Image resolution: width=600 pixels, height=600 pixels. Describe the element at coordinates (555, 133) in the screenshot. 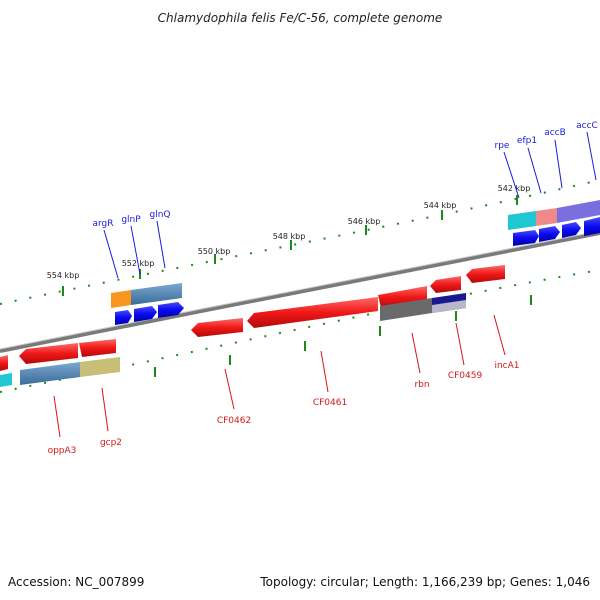

I see `gene-label: accB` at that location.